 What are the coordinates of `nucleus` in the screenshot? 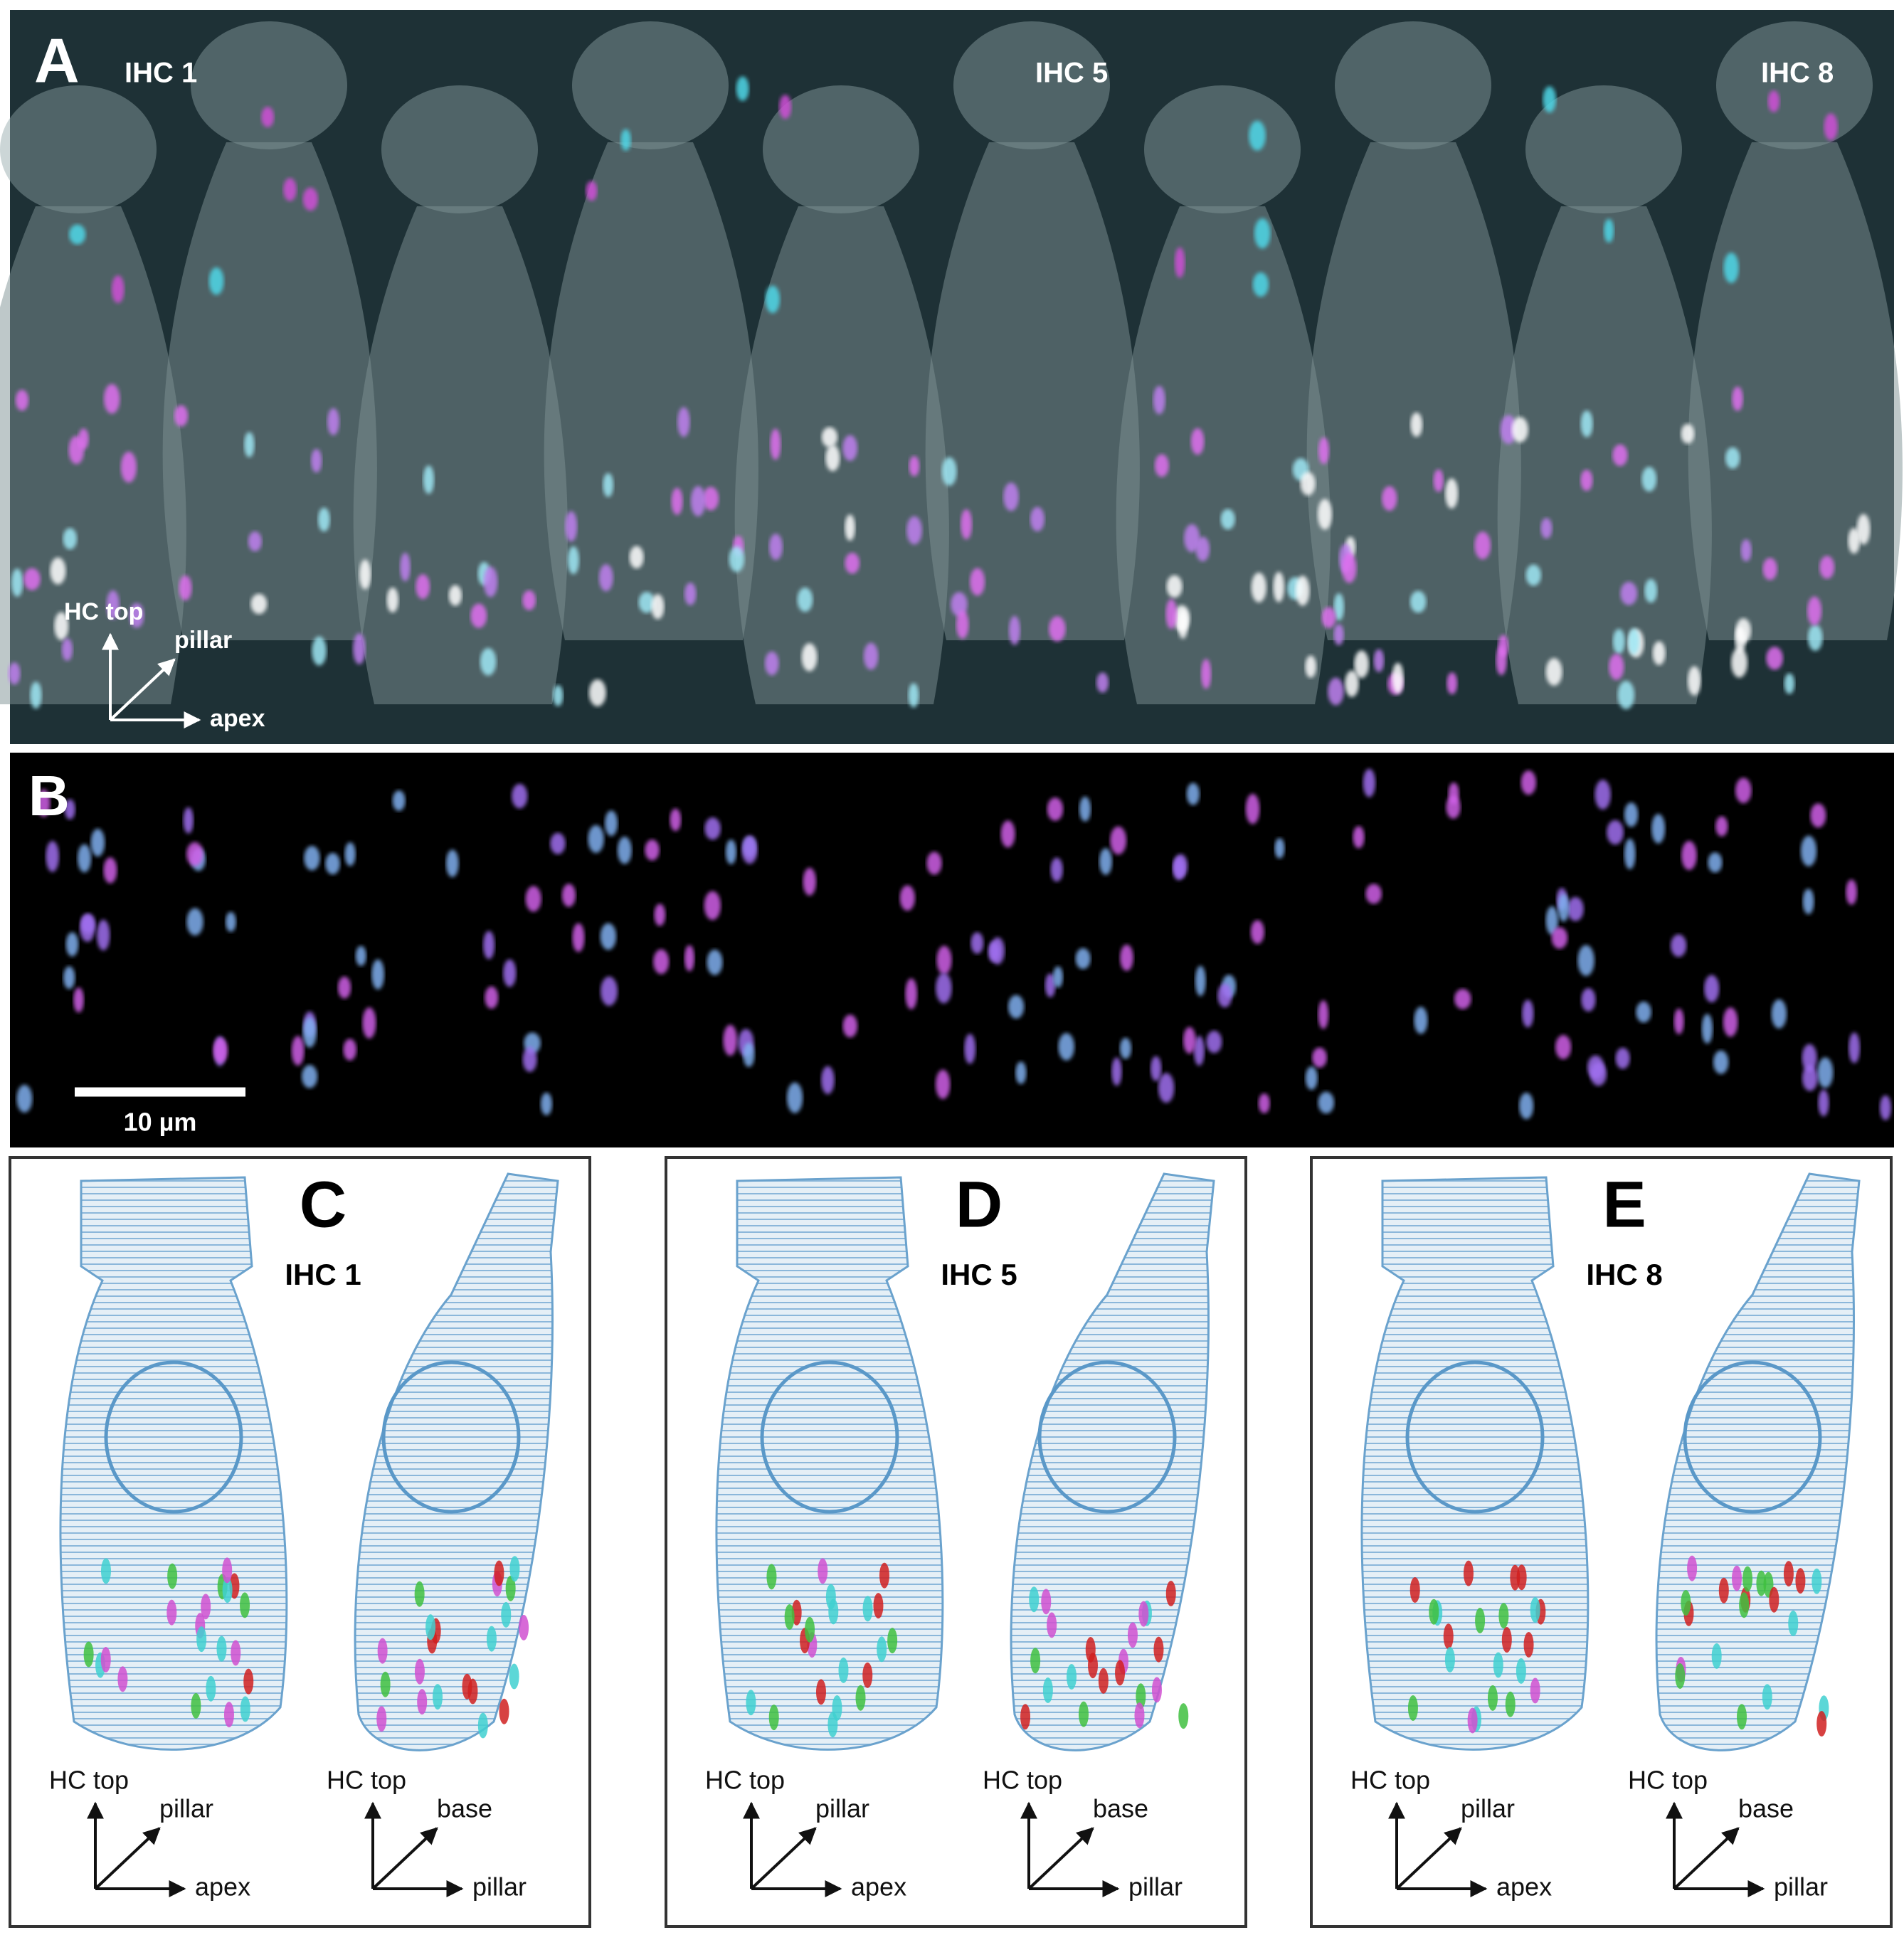 It's located at (1752, 1437).